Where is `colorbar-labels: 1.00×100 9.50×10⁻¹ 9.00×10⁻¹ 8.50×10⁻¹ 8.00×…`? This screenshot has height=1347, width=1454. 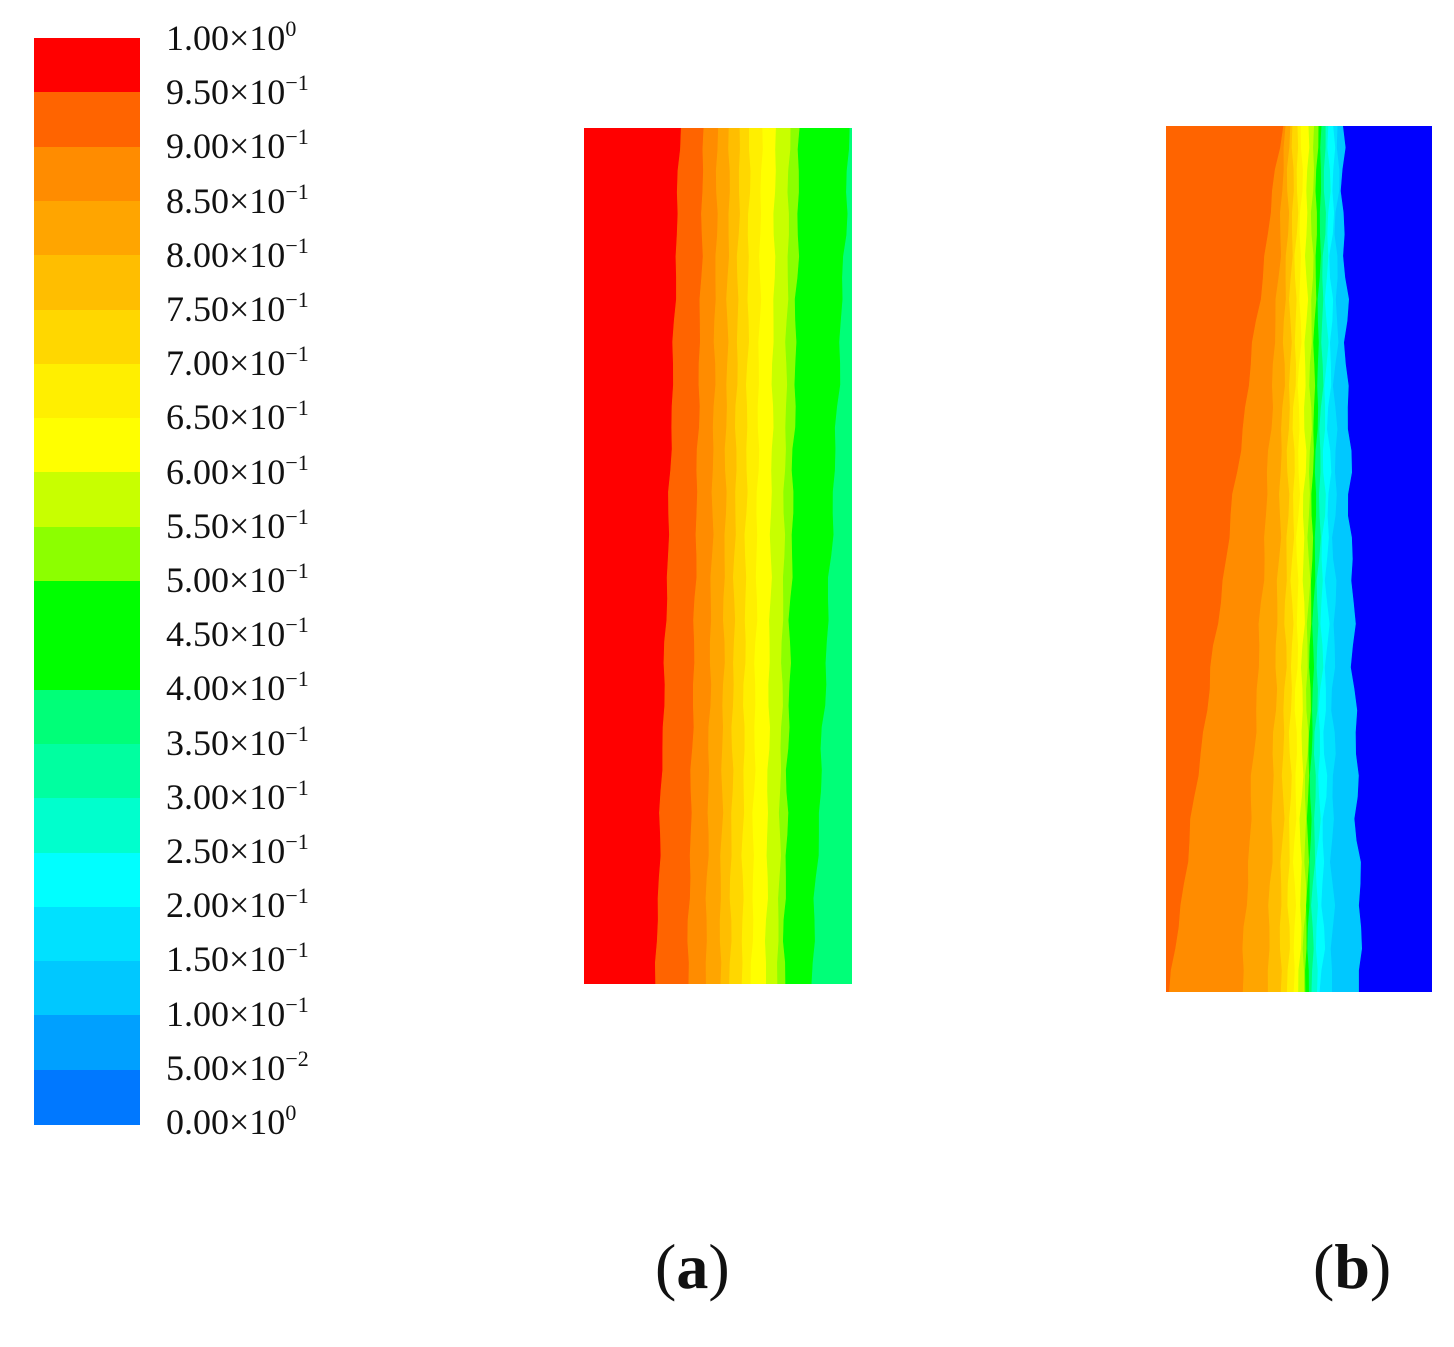
colorbar-labels: 1.00×100 9.50×10⁻¹ 9.00×10⁻¹ 8.50×10⁻¹ 8.00×… is located at coordinates (266, 571).